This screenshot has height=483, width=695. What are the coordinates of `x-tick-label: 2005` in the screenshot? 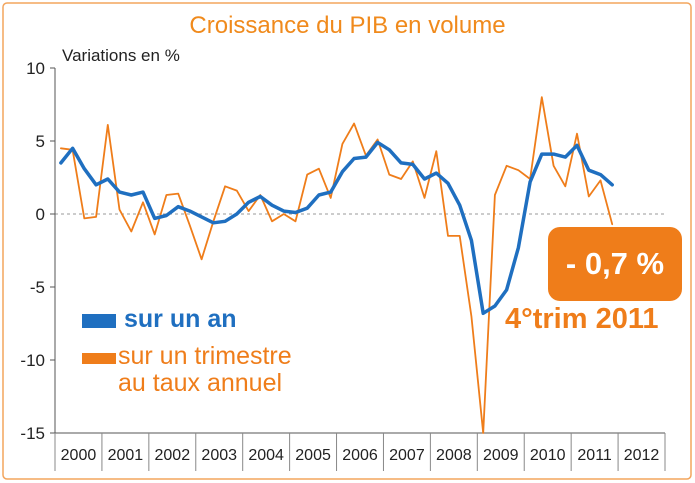 It's located at (313, 455).